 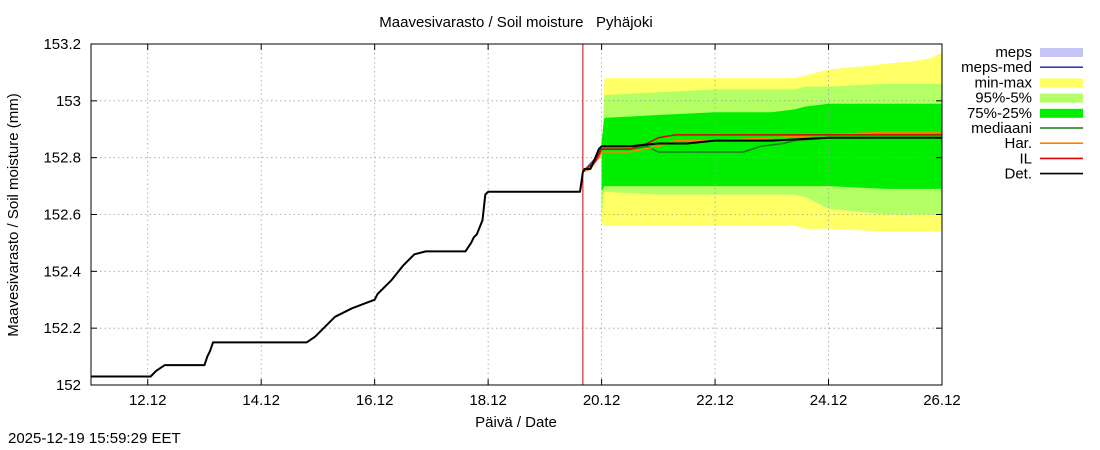 I want to click on x-tick-label: 12.12, so click(x=148, y=400).